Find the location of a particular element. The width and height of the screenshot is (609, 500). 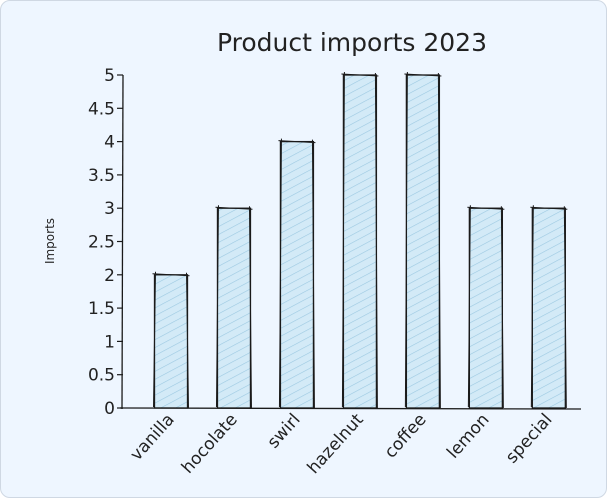

y-tick-label: 1 is located at coordinates (109, 342).